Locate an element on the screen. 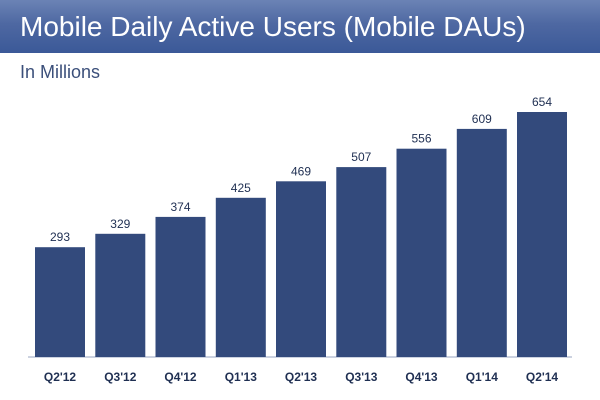 The height and width of the screenshot is (400, 600). category-label-3: Q1'13 is located at coordinates (241, 377).